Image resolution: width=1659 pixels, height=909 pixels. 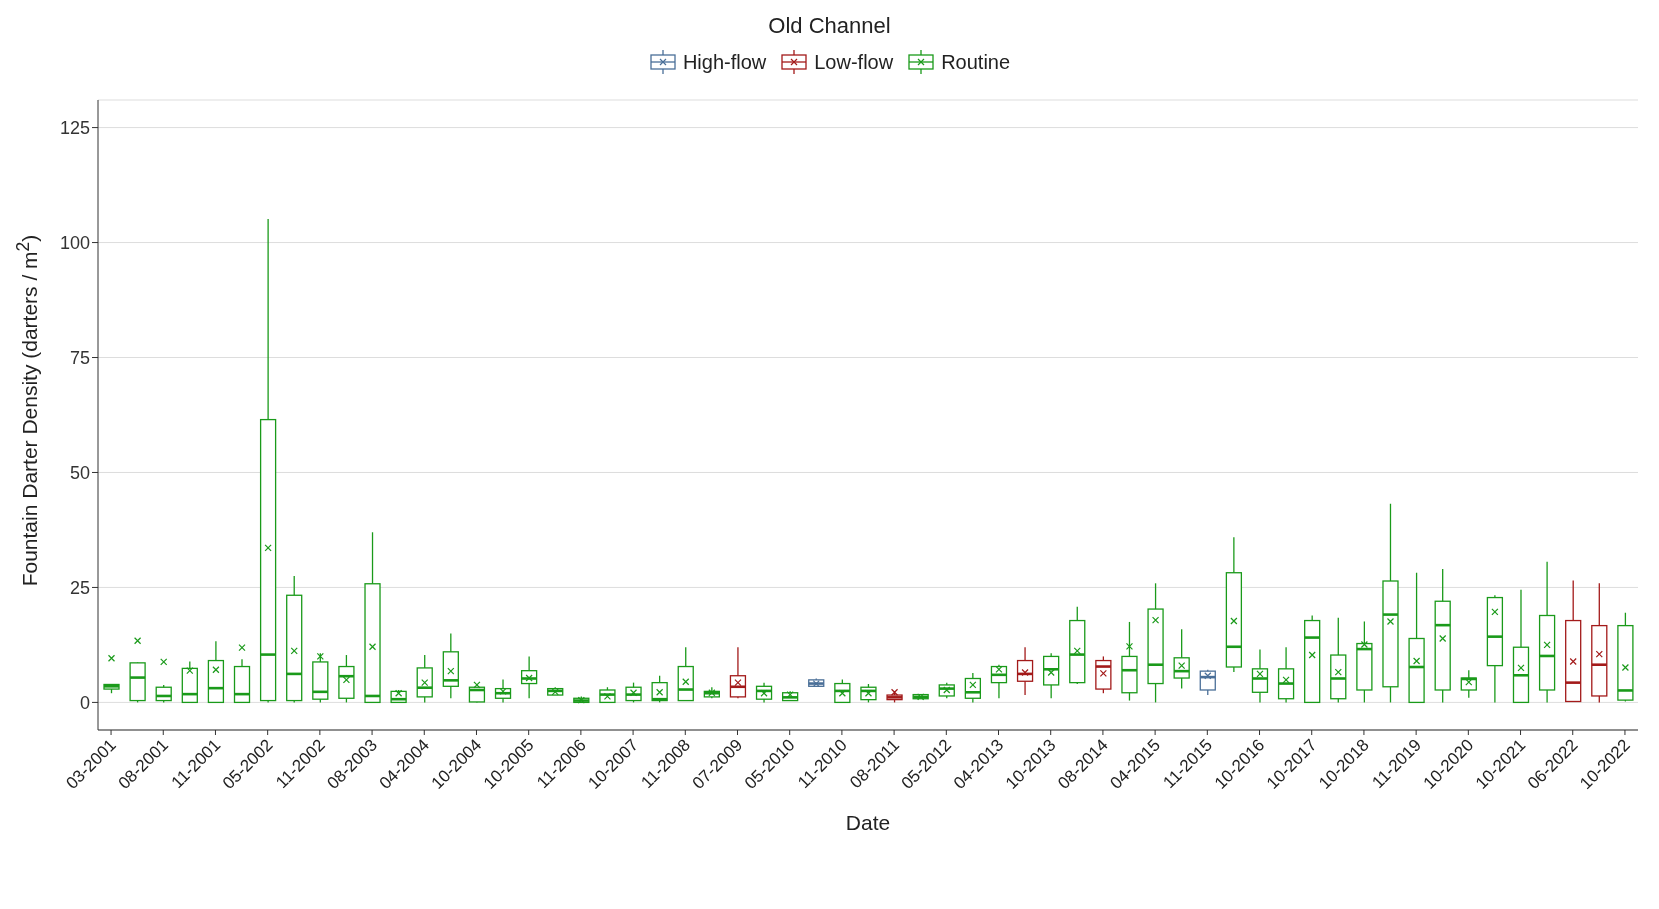 What do you see at coordinates (84, 702) in the screenshot?
I see `y-tick-label: 0` at bounding box center [84, 702].